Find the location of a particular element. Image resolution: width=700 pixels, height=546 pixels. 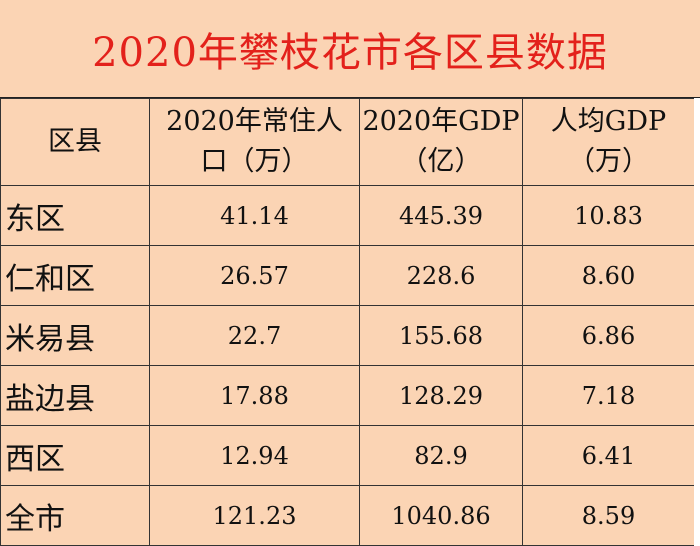

table-row: 仁和区 26.57 228.6 8.60 is located at coordinates (347, 275).